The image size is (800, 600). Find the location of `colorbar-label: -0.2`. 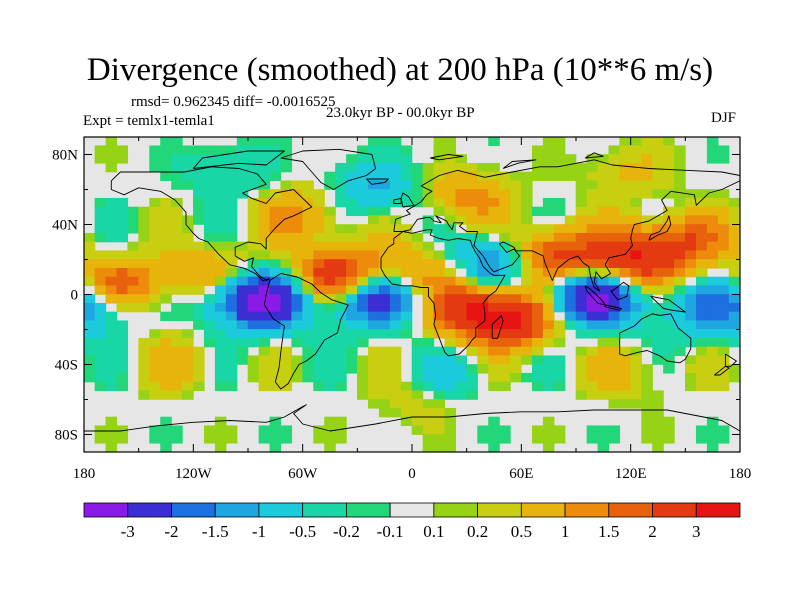

colorbar-label: -0.2 is located at coordinates (346, 531).